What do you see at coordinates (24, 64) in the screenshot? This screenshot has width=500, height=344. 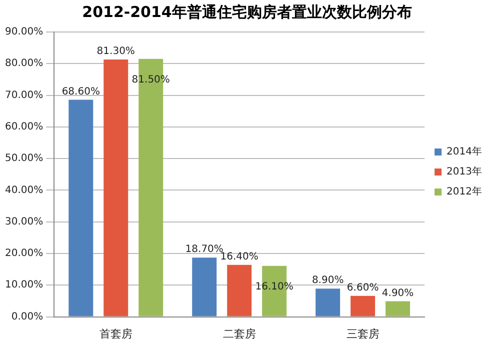 I see `y-tick-label: 80.00%` at bounding box center [24, 64].